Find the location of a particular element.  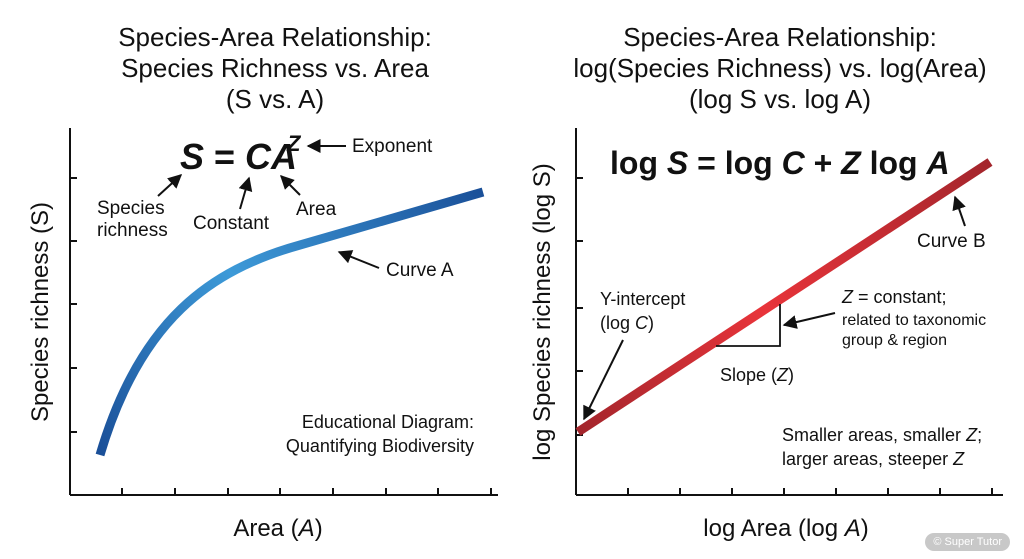

y-intercept-arrow is located at coordinates (603, 380).